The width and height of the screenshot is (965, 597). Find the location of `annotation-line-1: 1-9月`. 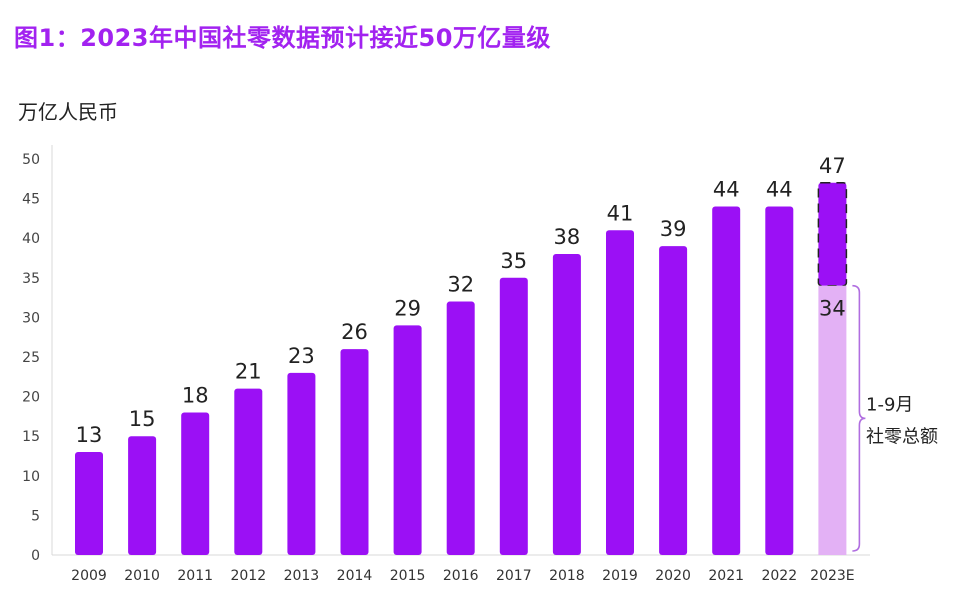

annotation-line-1: 1-9月 is located at coordinates (889, 404).